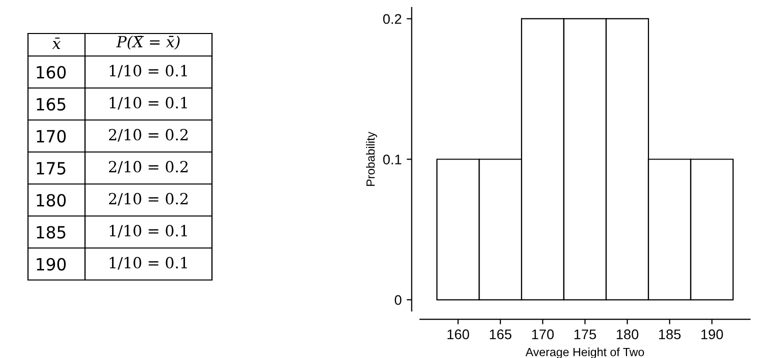 This screenshot has width=768, height=358. Describe the element at coordinates (392, 159) in the screenshot. I see `y-tick-label: 0.1` at that location.